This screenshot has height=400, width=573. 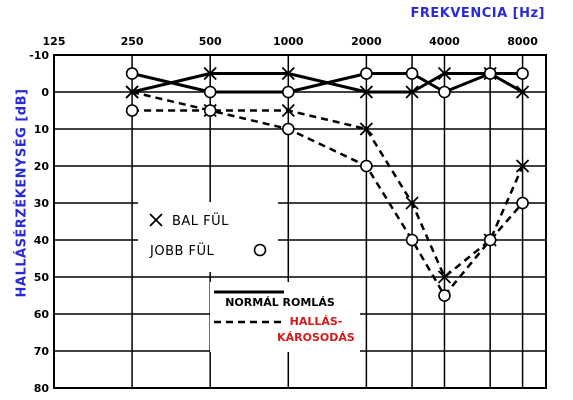 I want to click on legend-line-label: NORMÁL ROMLÁS, so click(x=280, y=302).